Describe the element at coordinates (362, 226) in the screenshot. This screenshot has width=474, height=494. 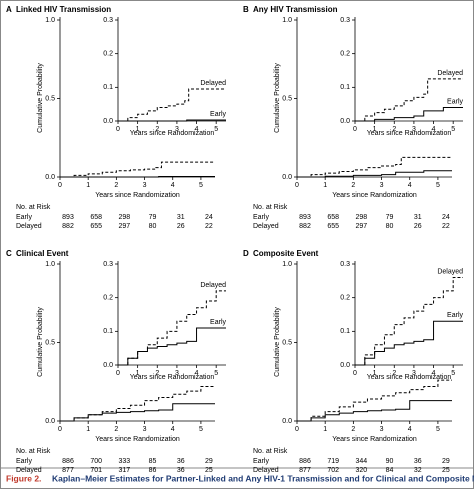
I see `risk-count: 297` at that location.